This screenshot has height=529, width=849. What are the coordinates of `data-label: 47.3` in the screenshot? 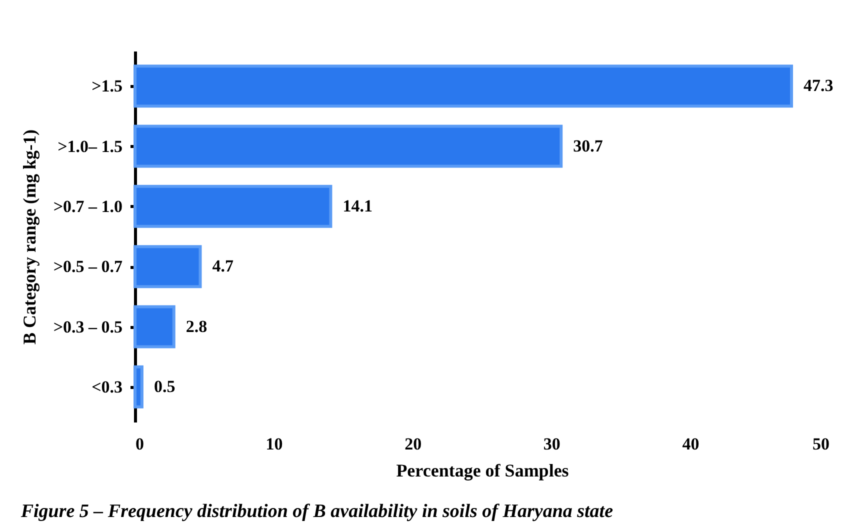 It's located at (819, 86).